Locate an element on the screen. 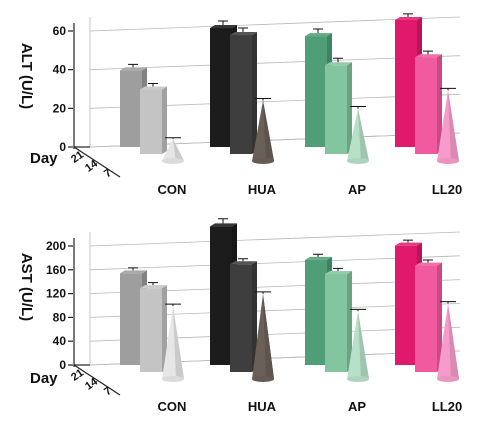 The width and height of the screenshot is (500, 429). y-tick-label: 80 is located at coordinates (60, 317).